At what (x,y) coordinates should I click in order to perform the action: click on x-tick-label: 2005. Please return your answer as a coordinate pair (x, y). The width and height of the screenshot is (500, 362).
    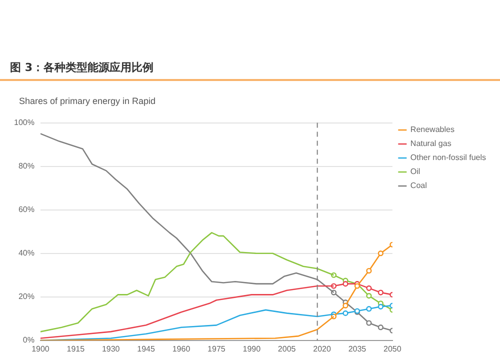
    Looking at the image, I should click on (287, 349).